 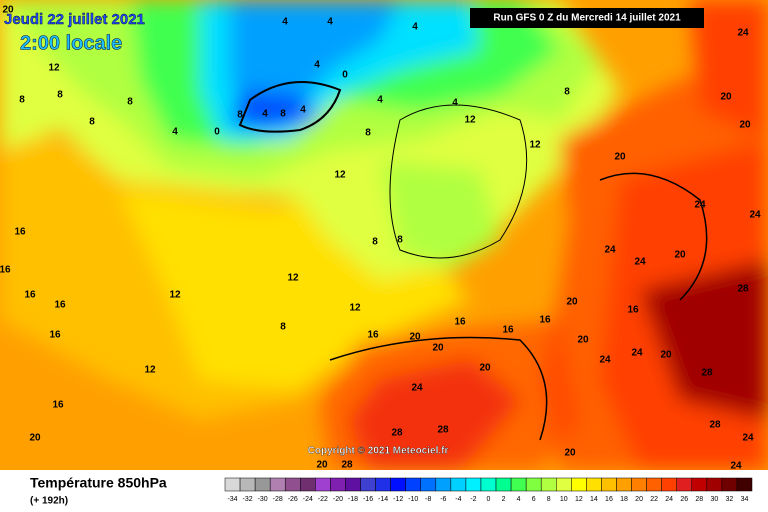 I want to click on legend-label: -20, so click(x=338, y=499).